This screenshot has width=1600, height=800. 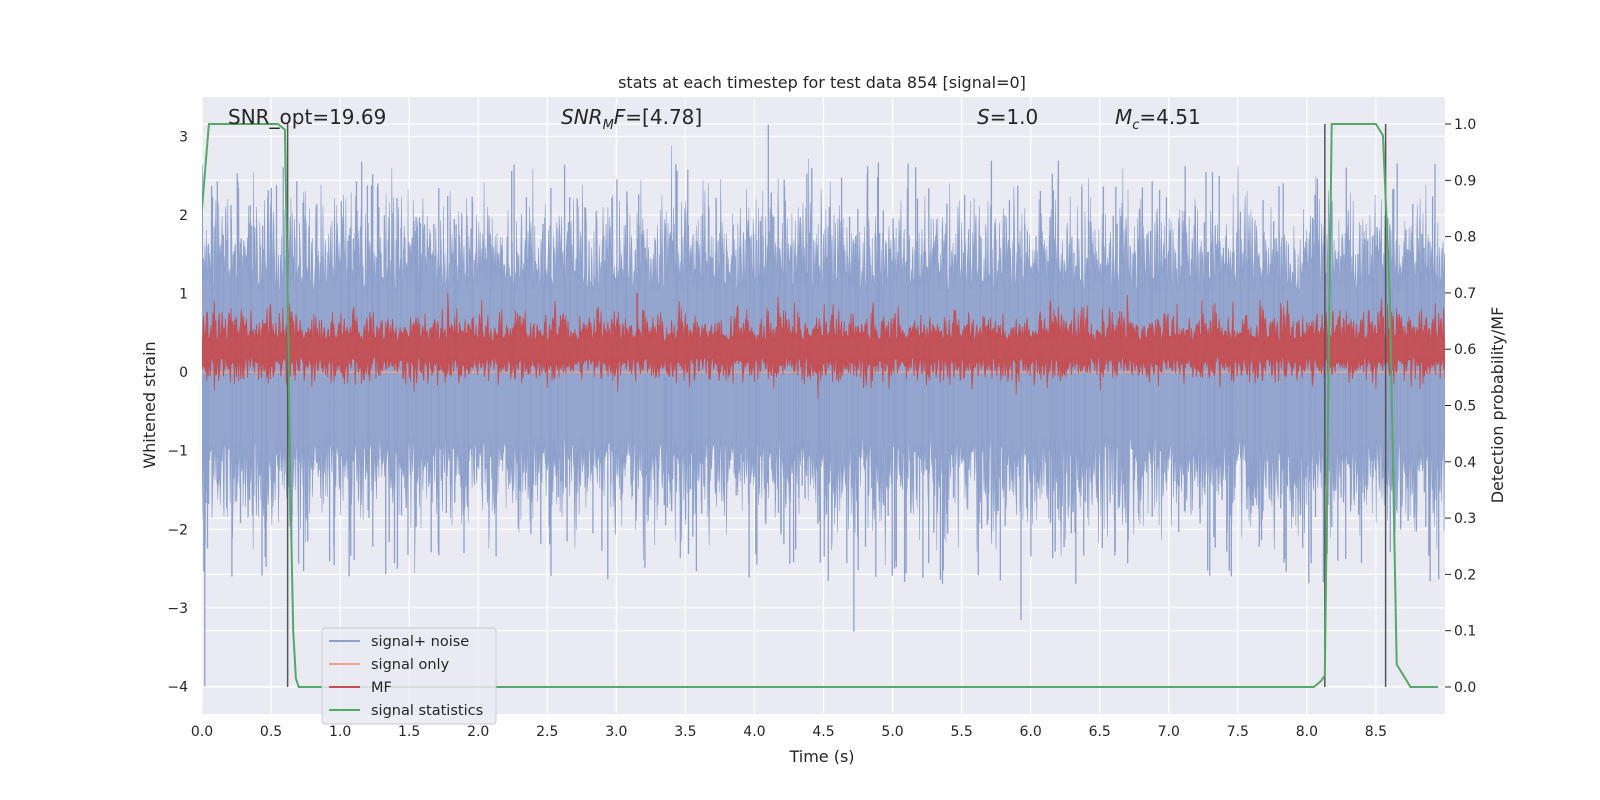 I want to click on annotation-snr-mf: SNRMF=[4.78], so click(x=631, y=119).